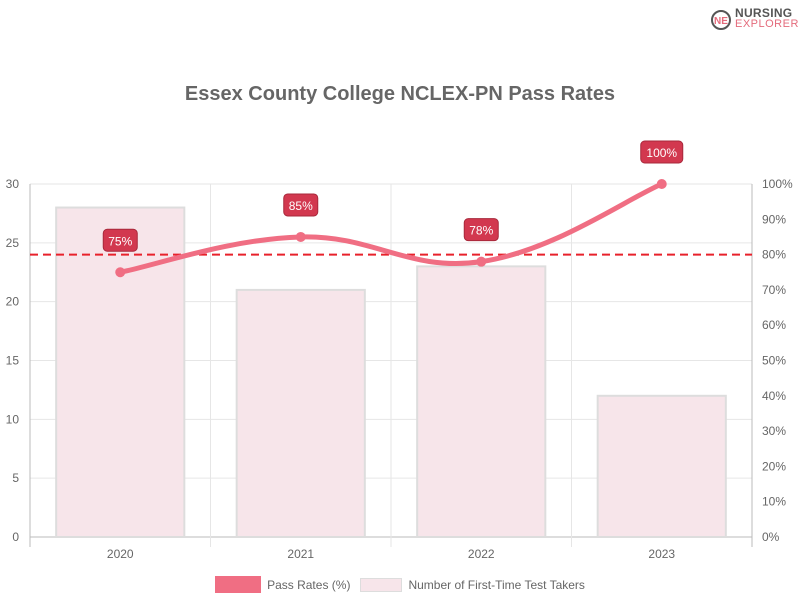 The width and height of the screenshot is (800, 600). I want to click on left-tick-label: 20, so click(13, 302).